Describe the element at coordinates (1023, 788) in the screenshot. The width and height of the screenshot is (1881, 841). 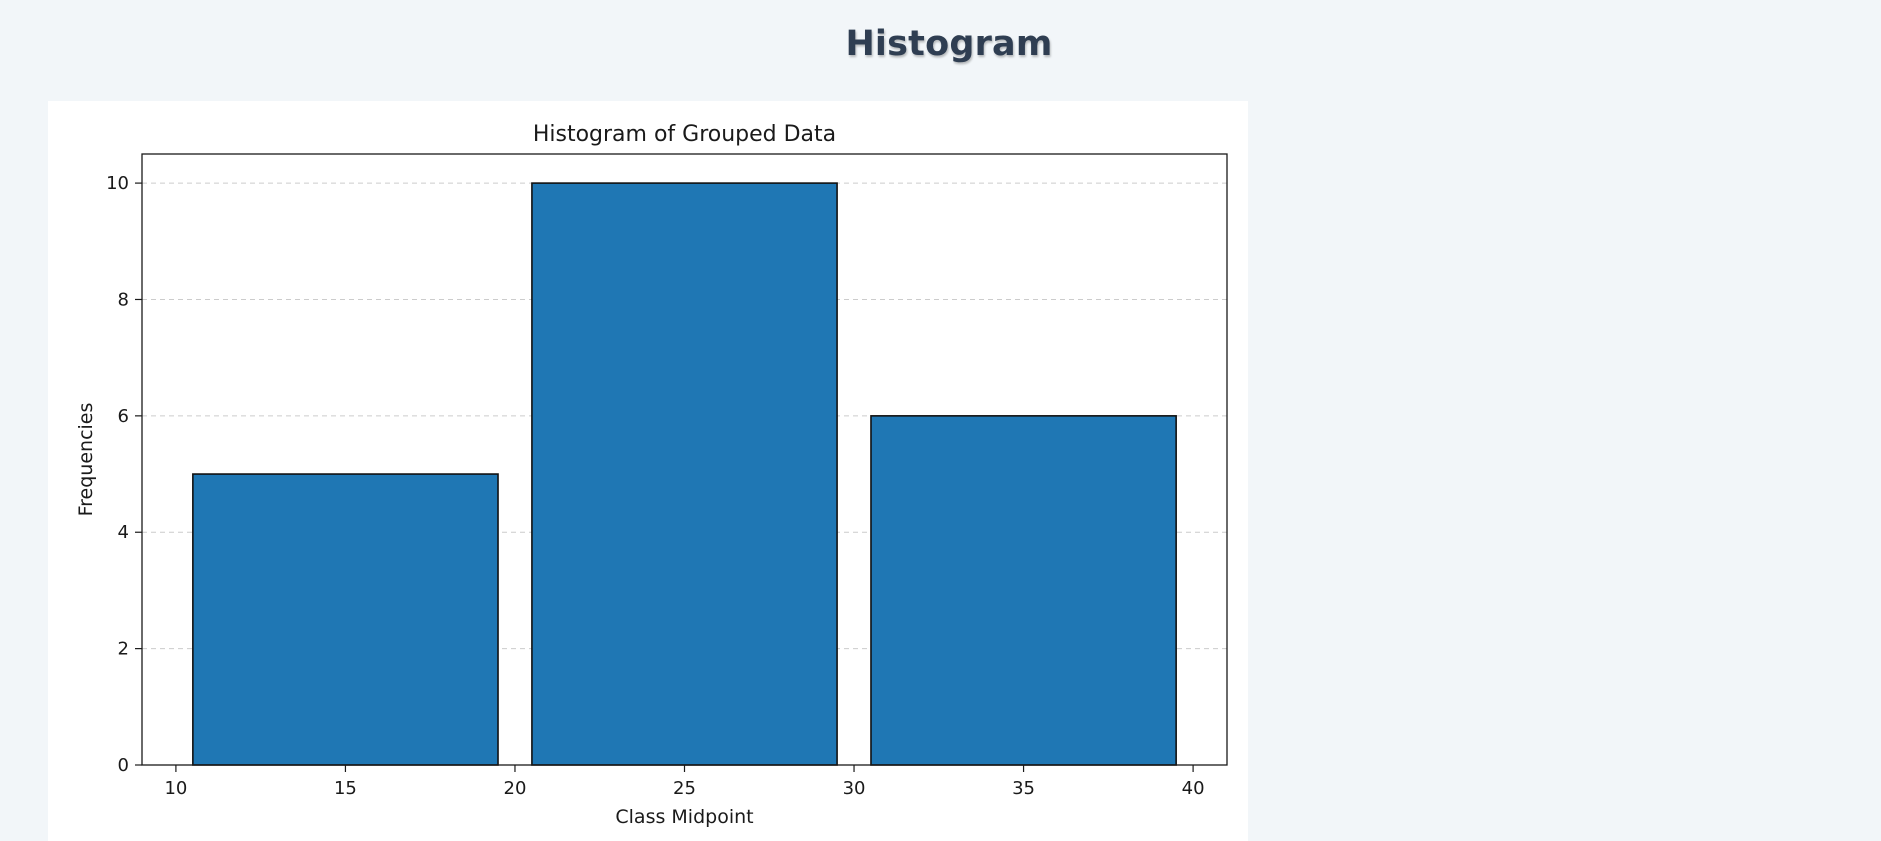
I see `x-tick-label: 35` at that location.